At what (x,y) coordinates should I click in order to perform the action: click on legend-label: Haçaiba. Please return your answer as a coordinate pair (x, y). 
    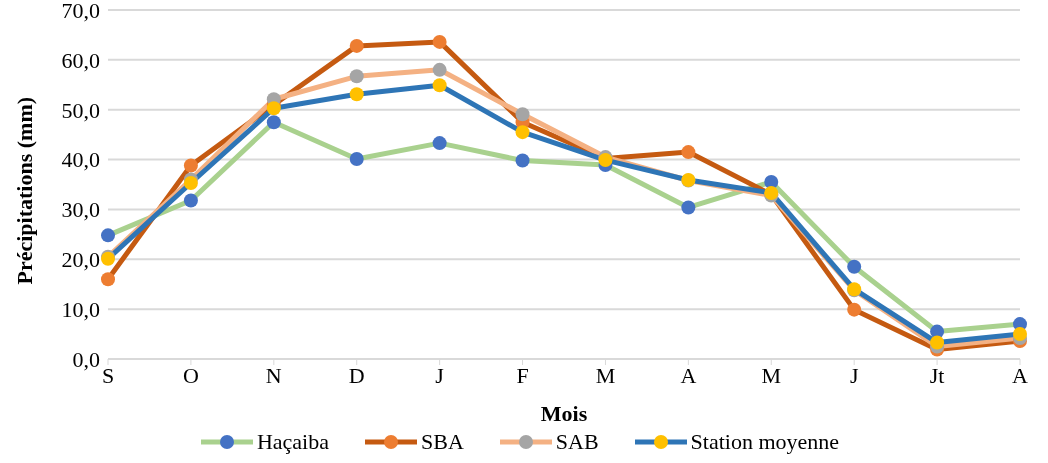
    Looking at the image, I should click on (292, 442).